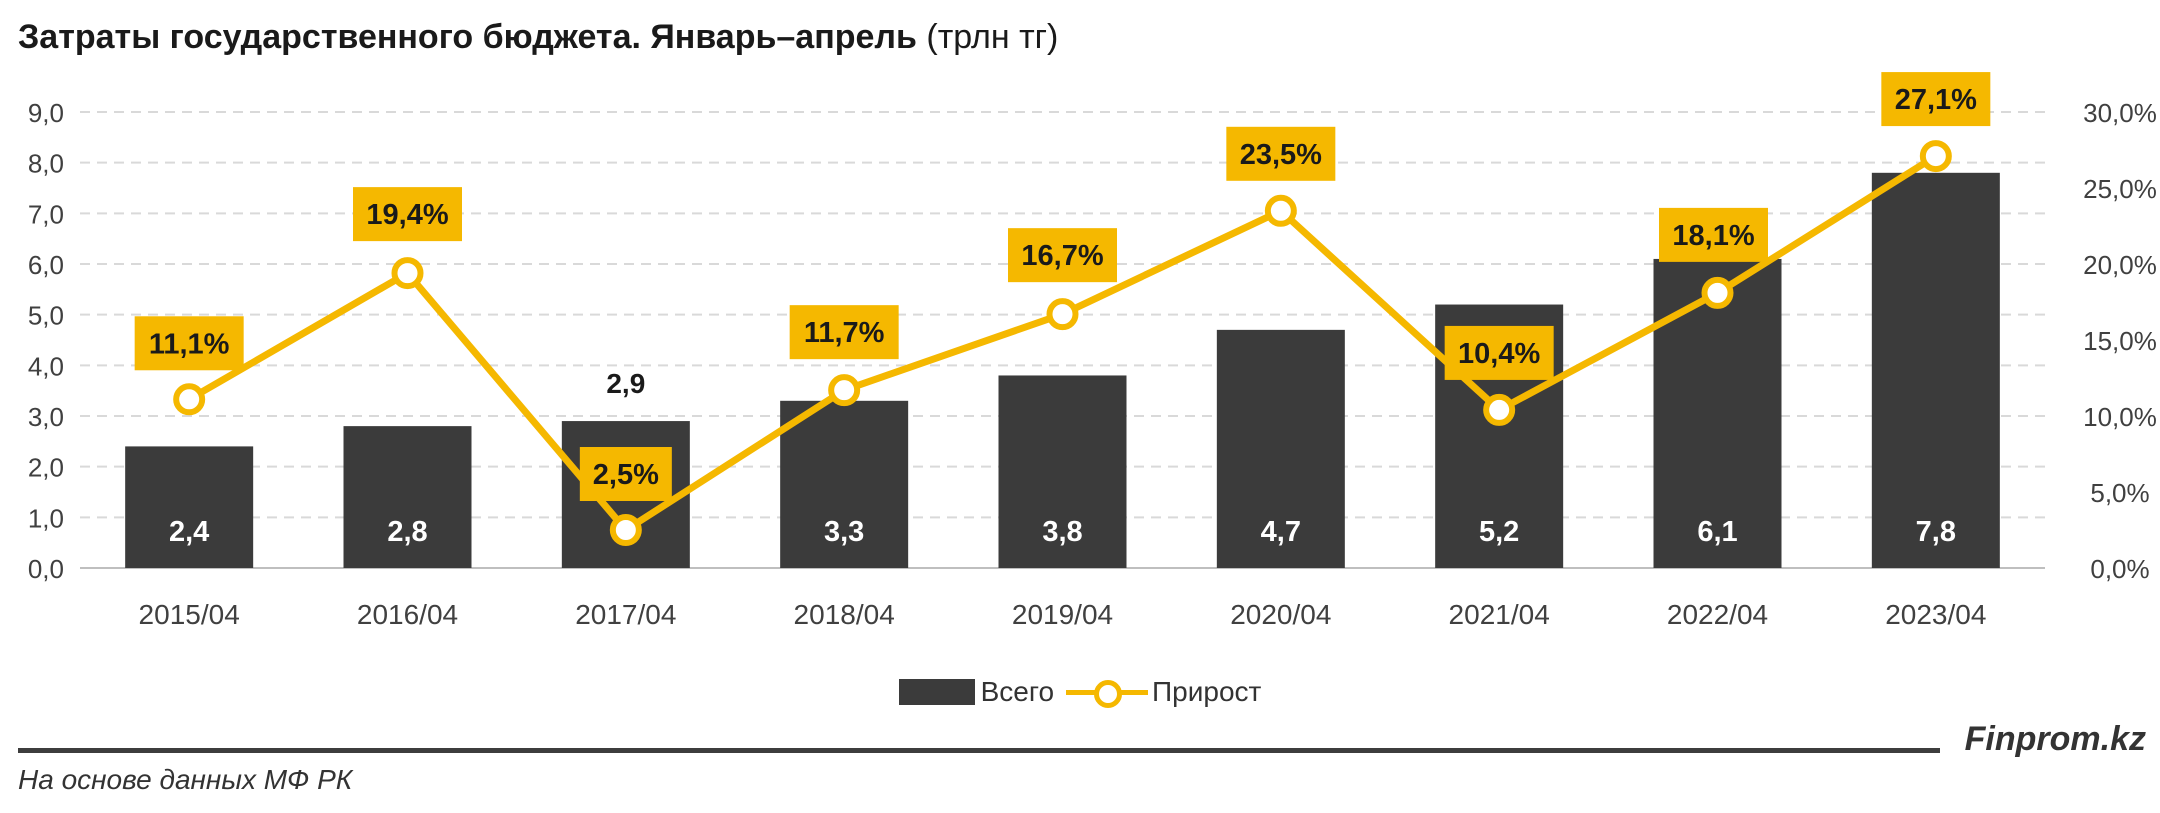  I want to click on growth-value-label: 19,4%, so click(407, 215).